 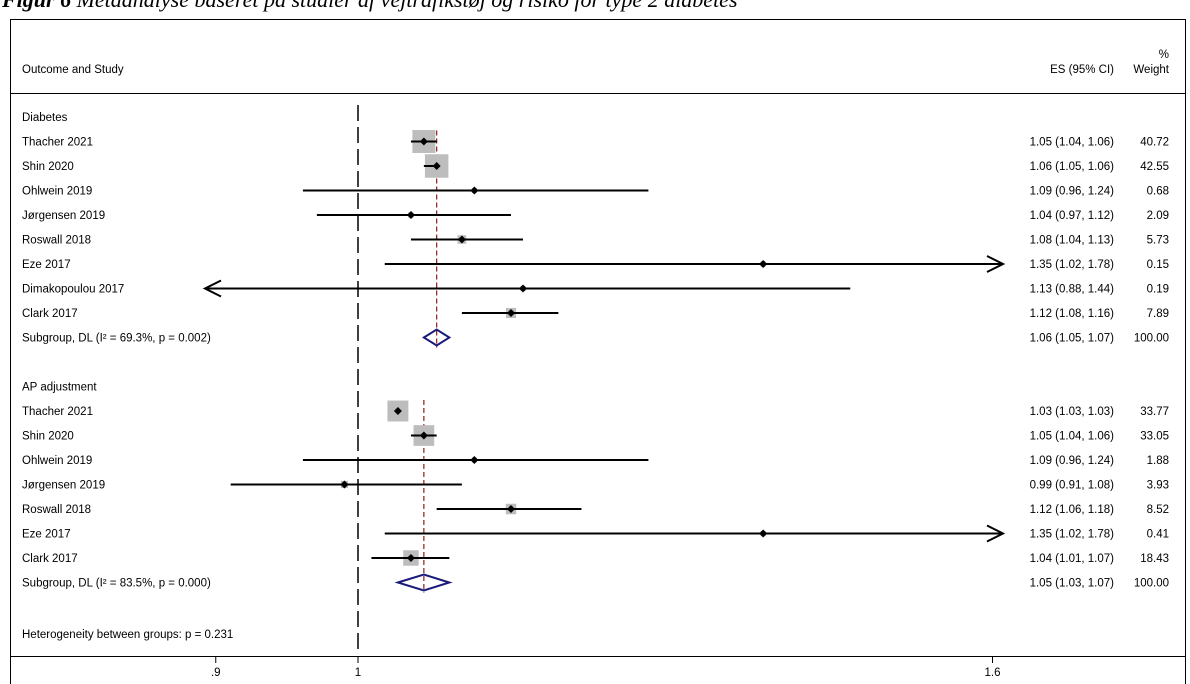 I want to click on study-weight: 33.05, so click(x=1154, y=437).